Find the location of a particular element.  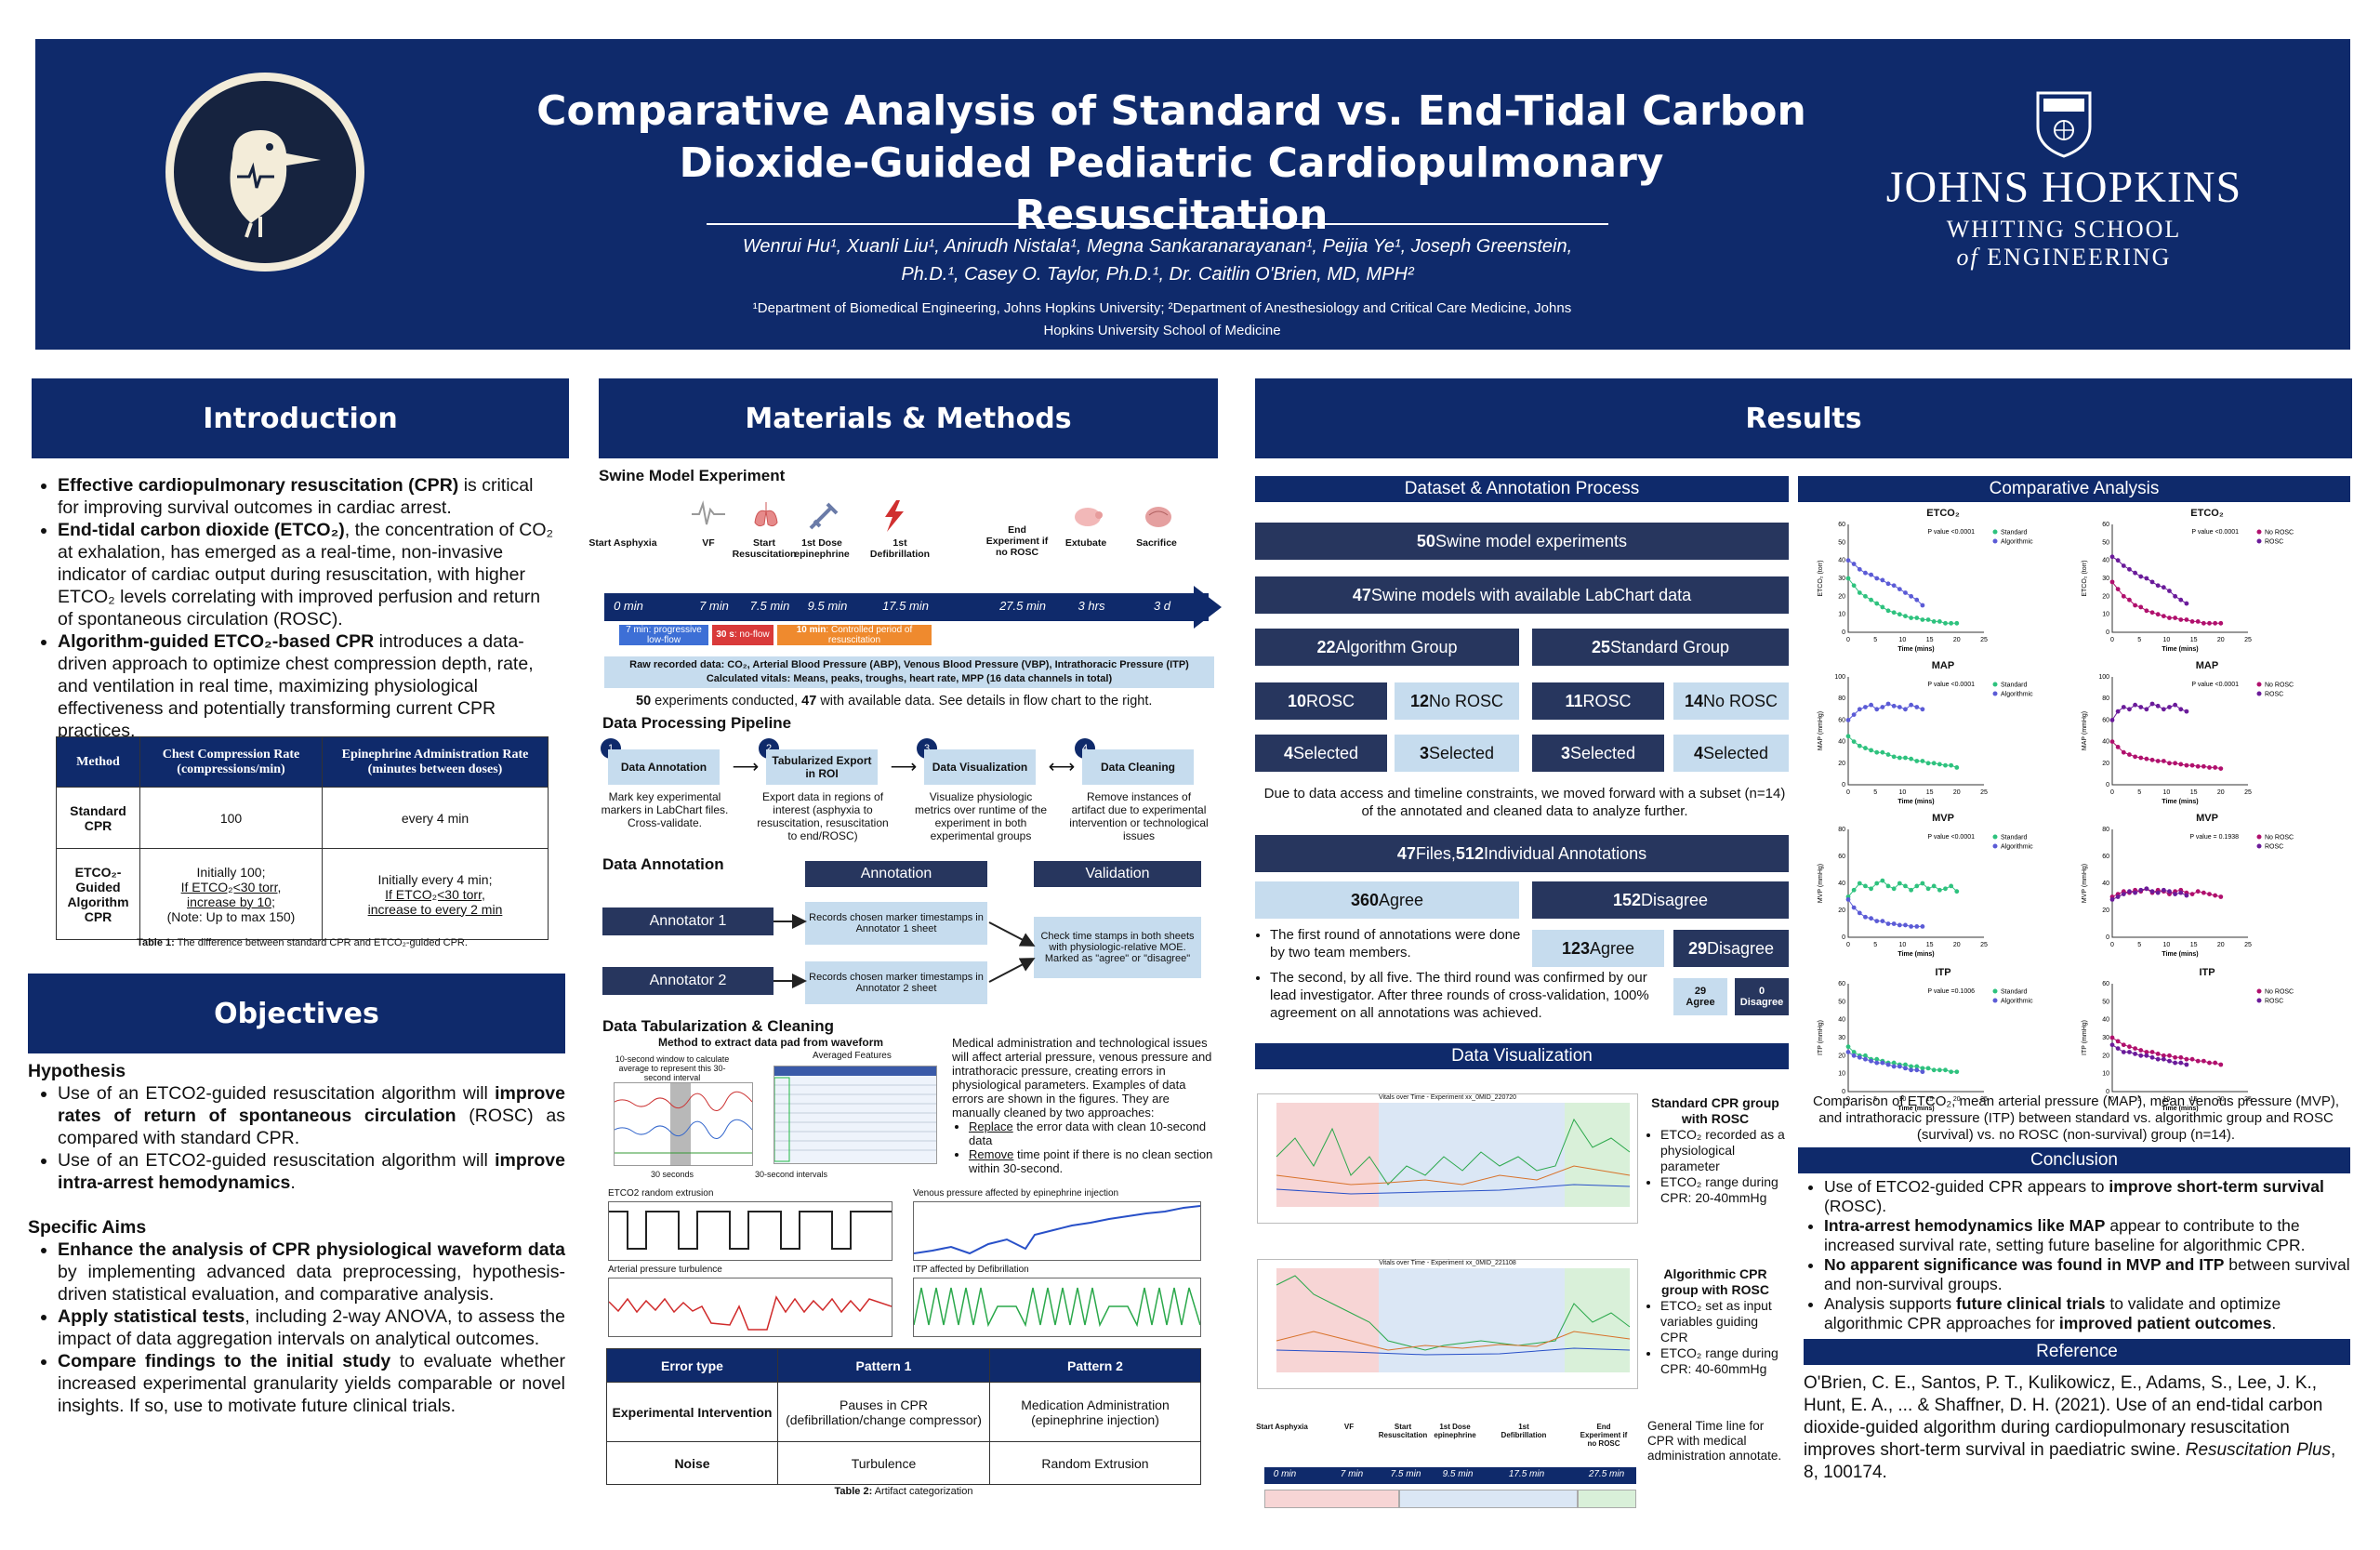

y-tick-label: 20 is located at coordinates (1841, 1056).